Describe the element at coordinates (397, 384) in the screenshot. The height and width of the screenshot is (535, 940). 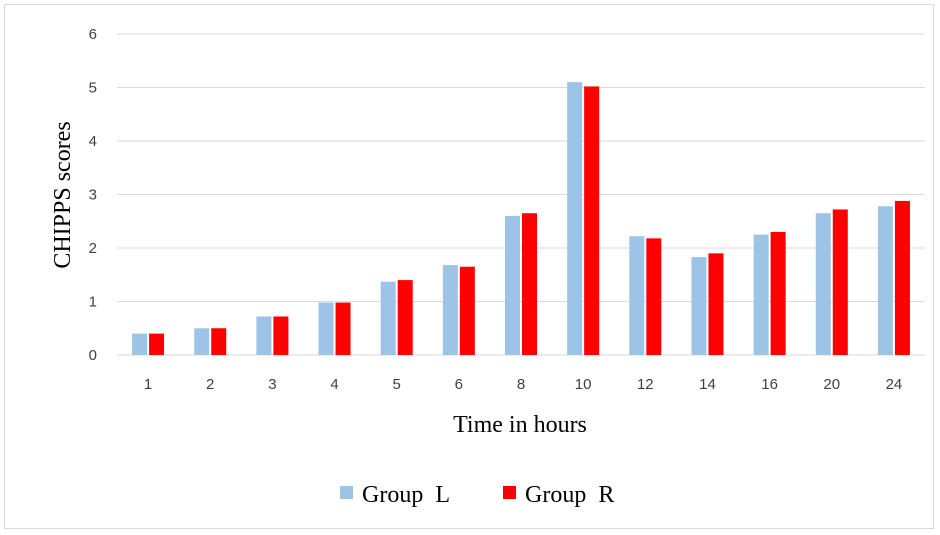
I see `x-tick-label: 5` at that location.